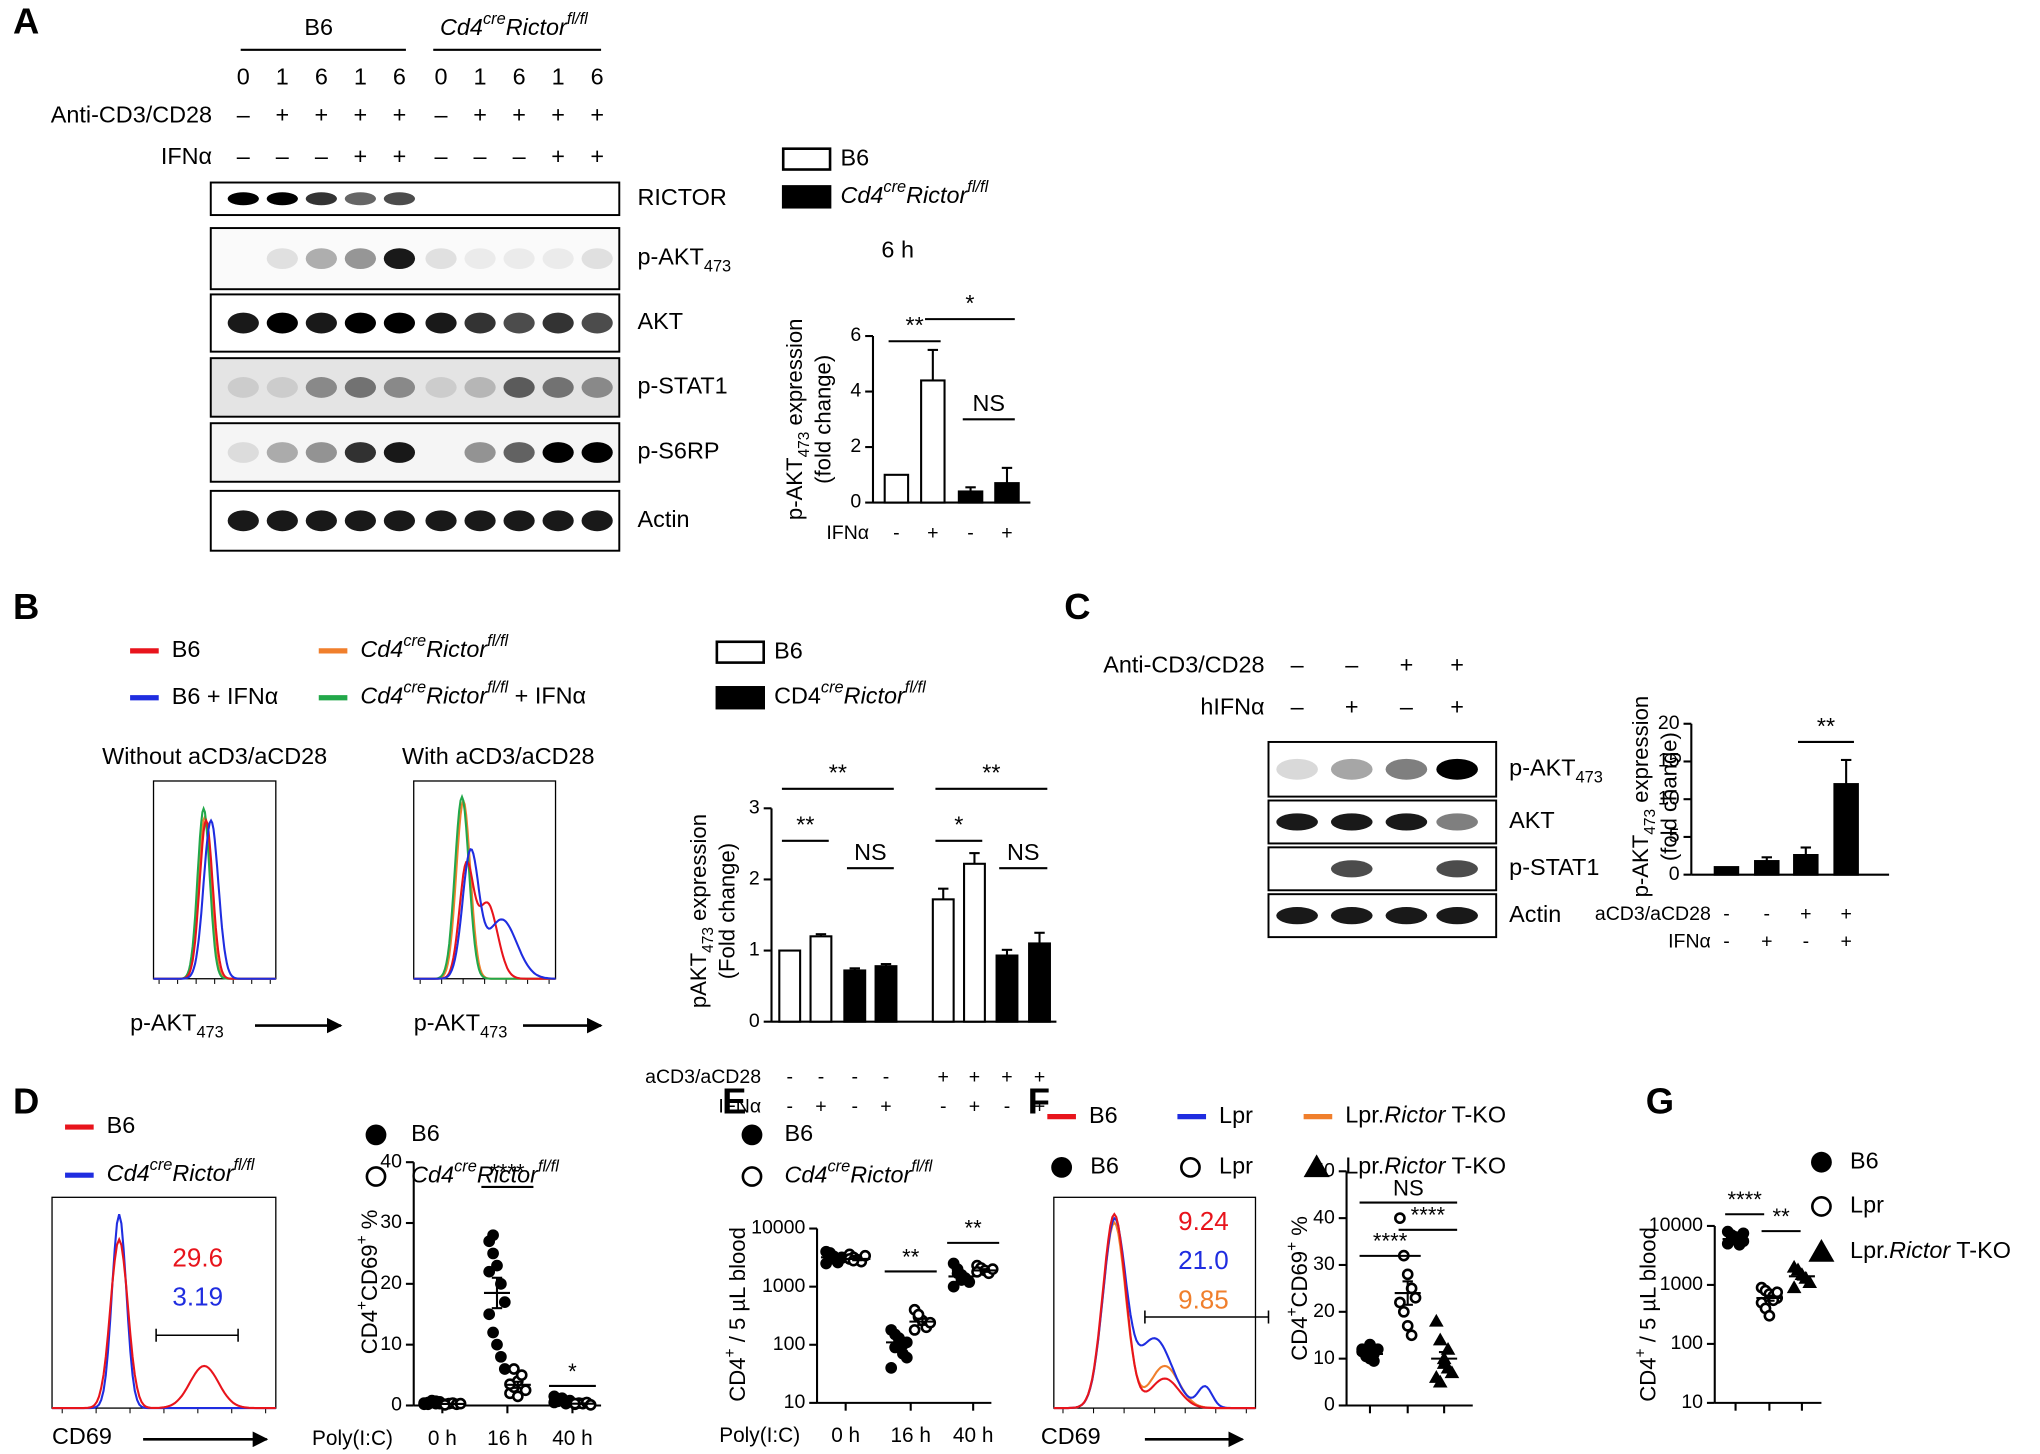  What do you see at coordinates (197, 1258) in the screenshot?
I see `gate-label: 29.6` at bounding box center [197, 1258].